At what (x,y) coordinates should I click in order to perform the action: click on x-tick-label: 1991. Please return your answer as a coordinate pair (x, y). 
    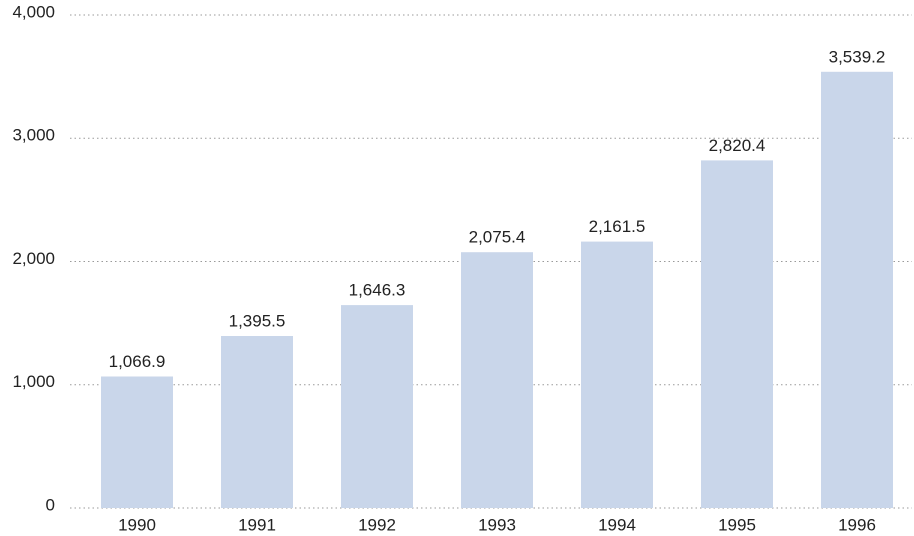
    Looking at the image, I should click on (257, 524).